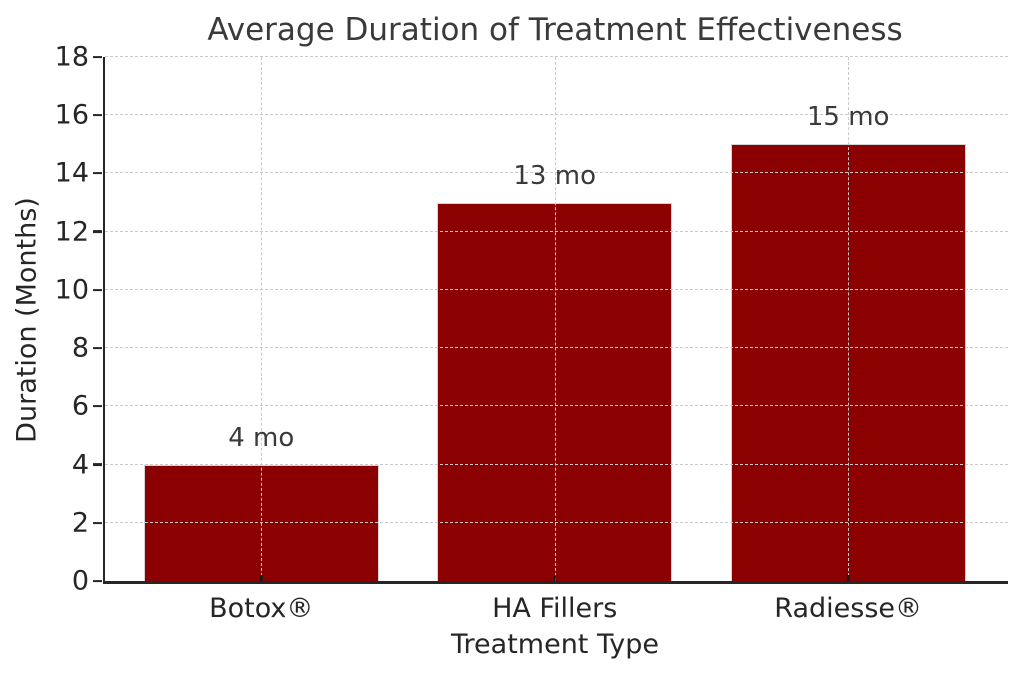 This screenshot has height=677, width=1024. Describe the element at coordinates (80, 581) in the screenshot. I see `y-tick-label: 0` at that location.